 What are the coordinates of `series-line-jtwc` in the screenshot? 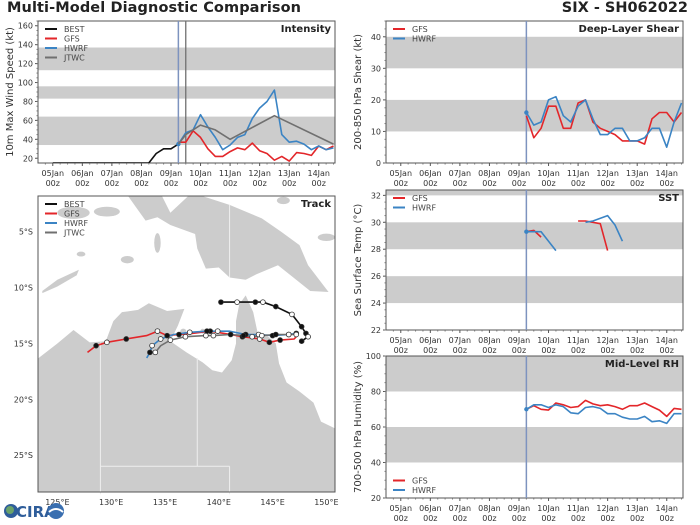 It's located at (255, 129).